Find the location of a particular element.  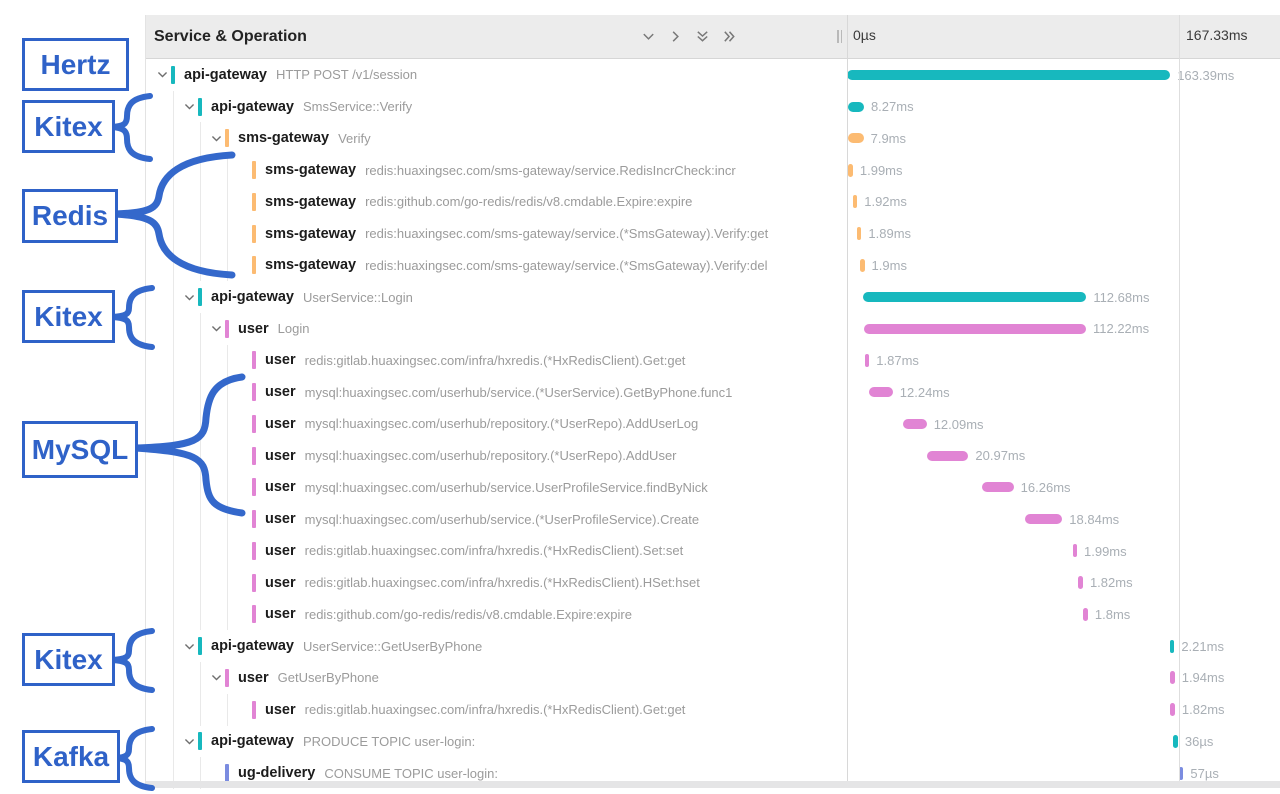

column-divider is located at coordinates (847, 398).